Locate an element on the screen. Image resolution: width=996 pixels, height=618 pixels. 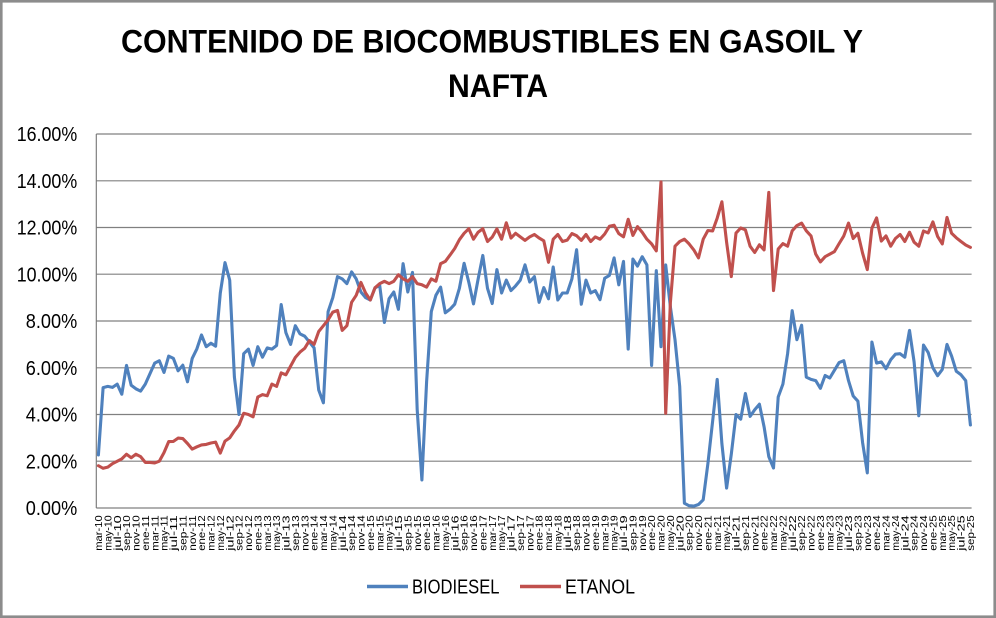
svg-text: jul-21 is located at coordinates (737, 533).